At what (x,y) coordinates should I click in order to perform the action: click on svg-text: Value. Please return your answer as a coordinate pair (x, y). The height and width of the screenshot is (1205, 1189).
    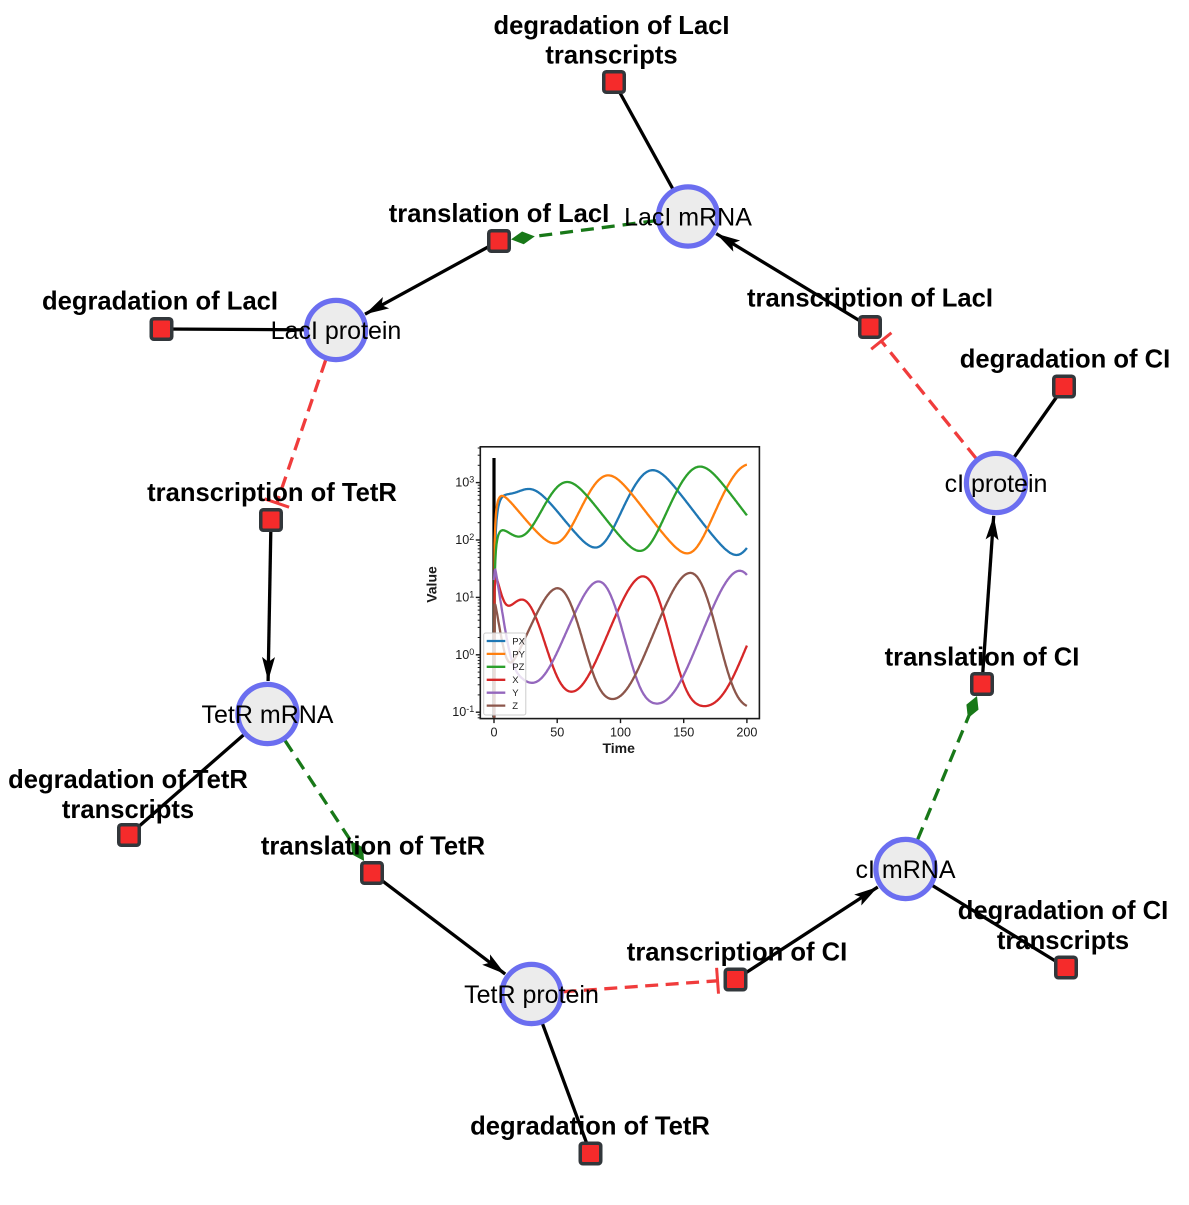
    Looking at the image, I should click on (432, 584).